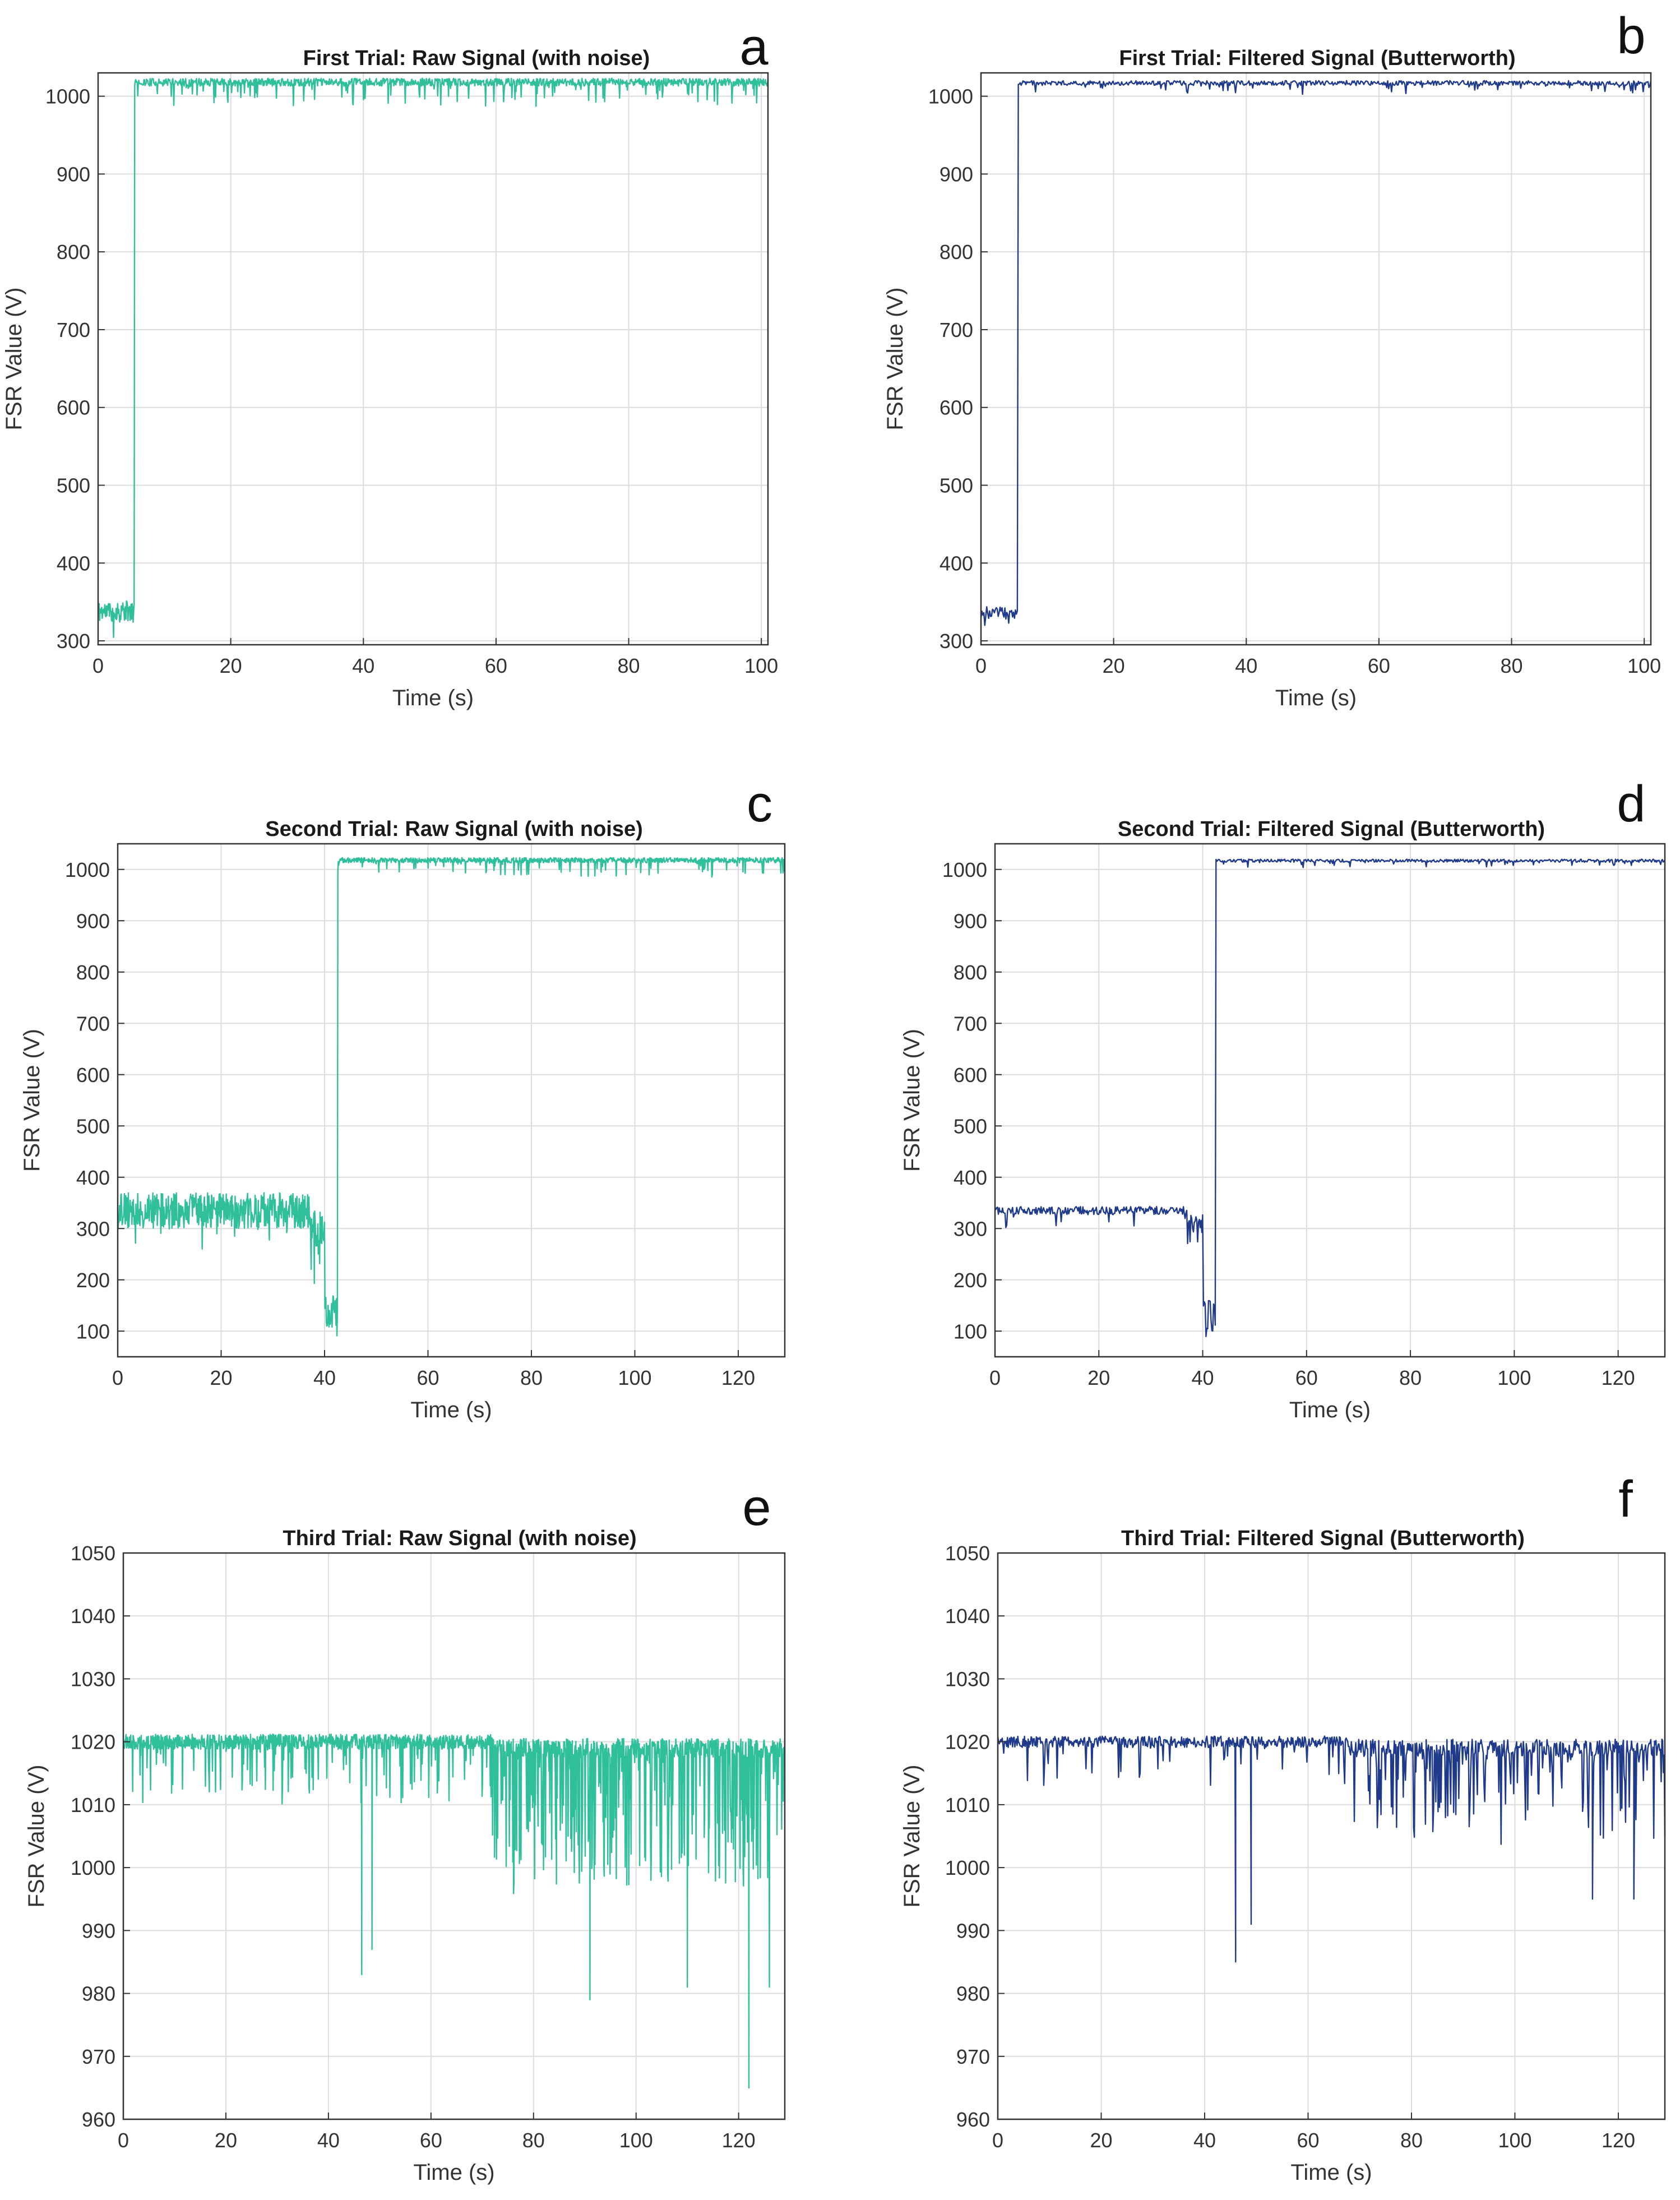  Describe the element at coordinates (454, 829) in the screenshot. I see `chart-title: Second Trial: Raw Signal (with noise)` at that location.